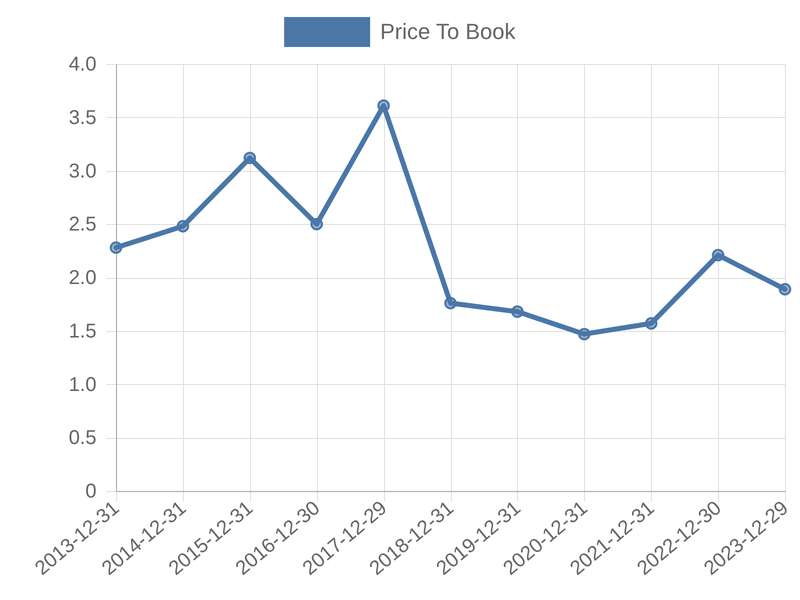  I want to click on y-tick-label: 2.0, so click(82, 278).